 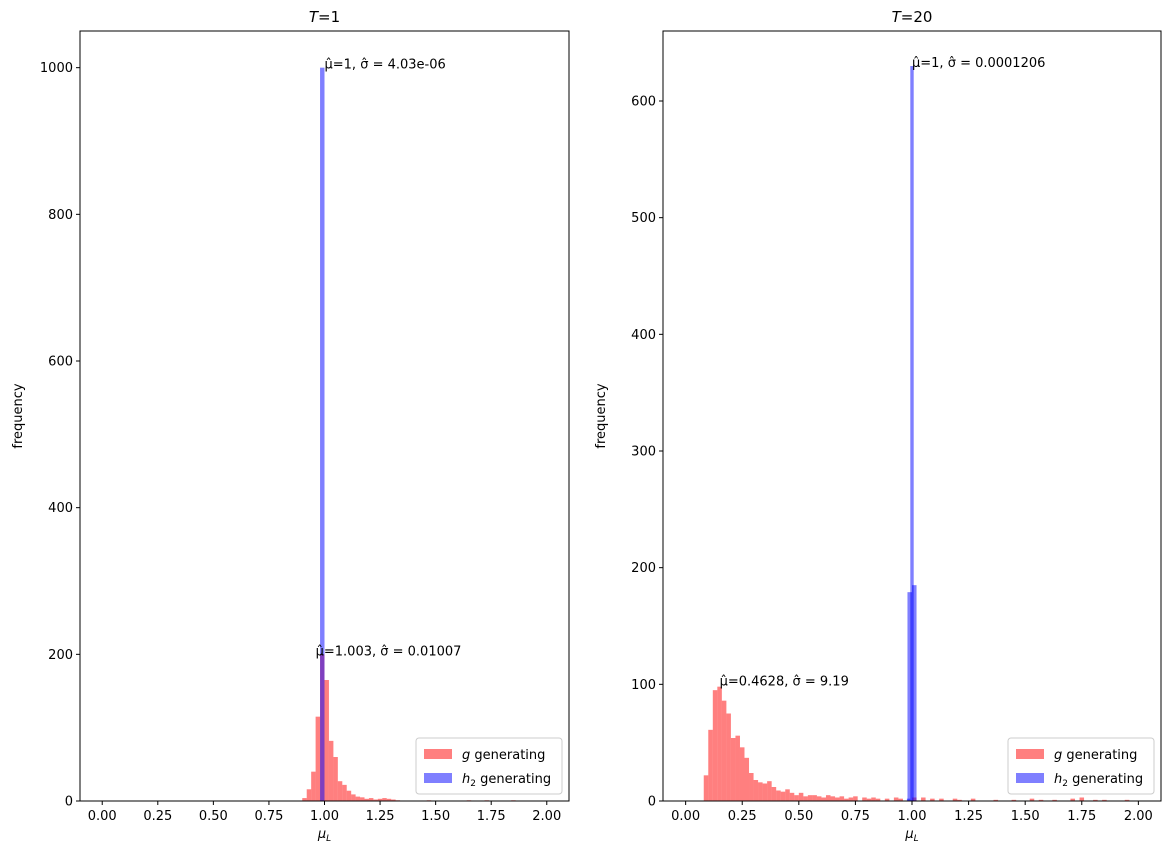 What do you see at coordinates (435, 816) in the screenshot?
I see `x-tick-label: 1.50` at bounding box center [435, 816].